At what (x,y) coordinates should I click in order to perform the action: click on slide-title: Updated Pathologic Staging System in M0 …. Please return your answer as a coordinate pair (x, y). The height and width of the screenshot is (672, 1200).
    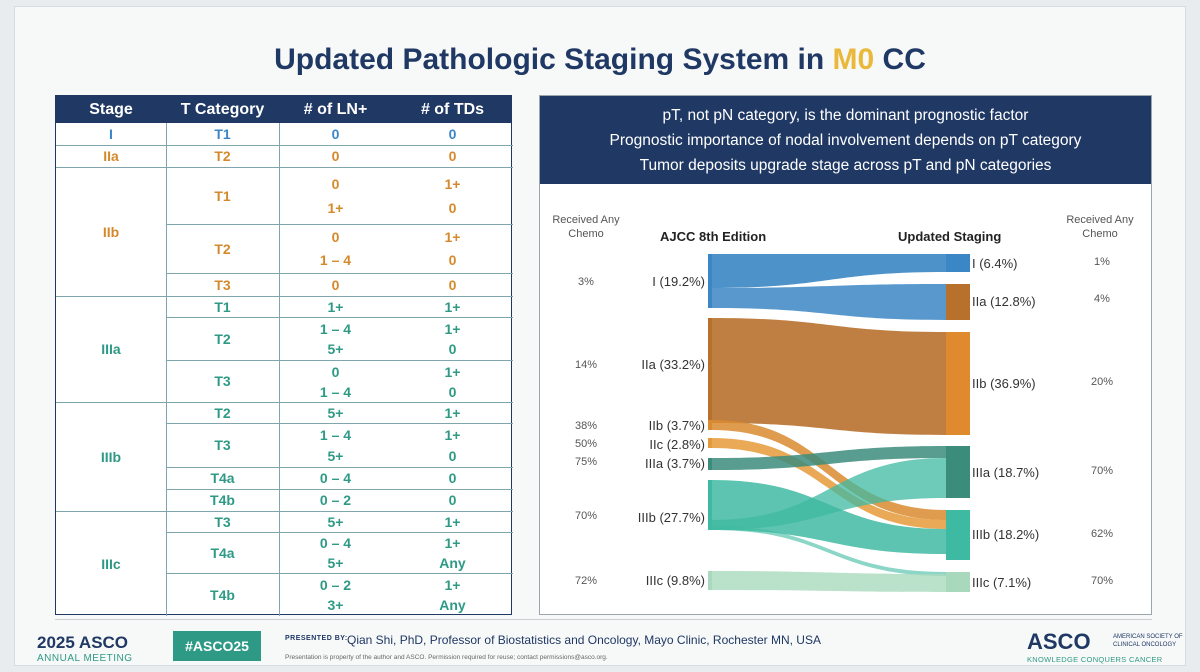
    Looking at the image, I should click on (600, 60).